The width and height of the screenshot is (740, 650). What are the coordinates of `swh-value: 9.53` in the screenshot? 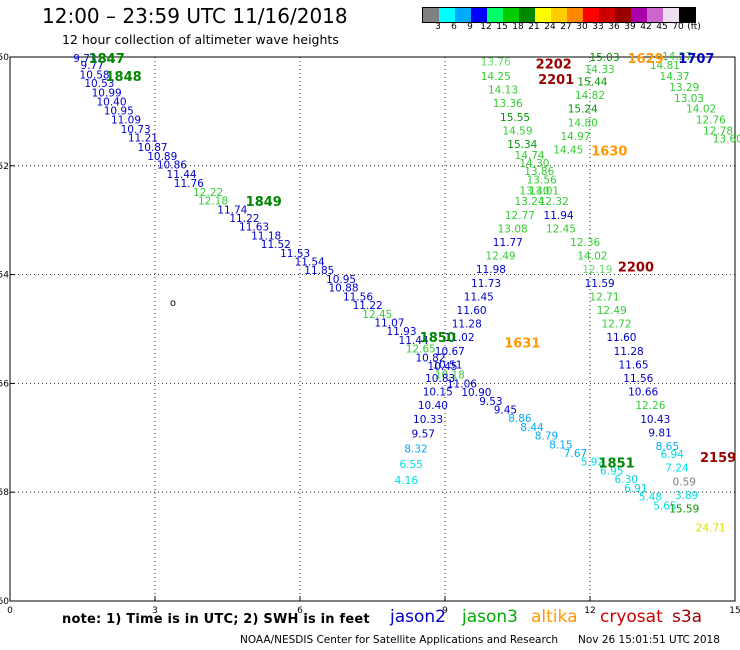 It's located at (490, 402).